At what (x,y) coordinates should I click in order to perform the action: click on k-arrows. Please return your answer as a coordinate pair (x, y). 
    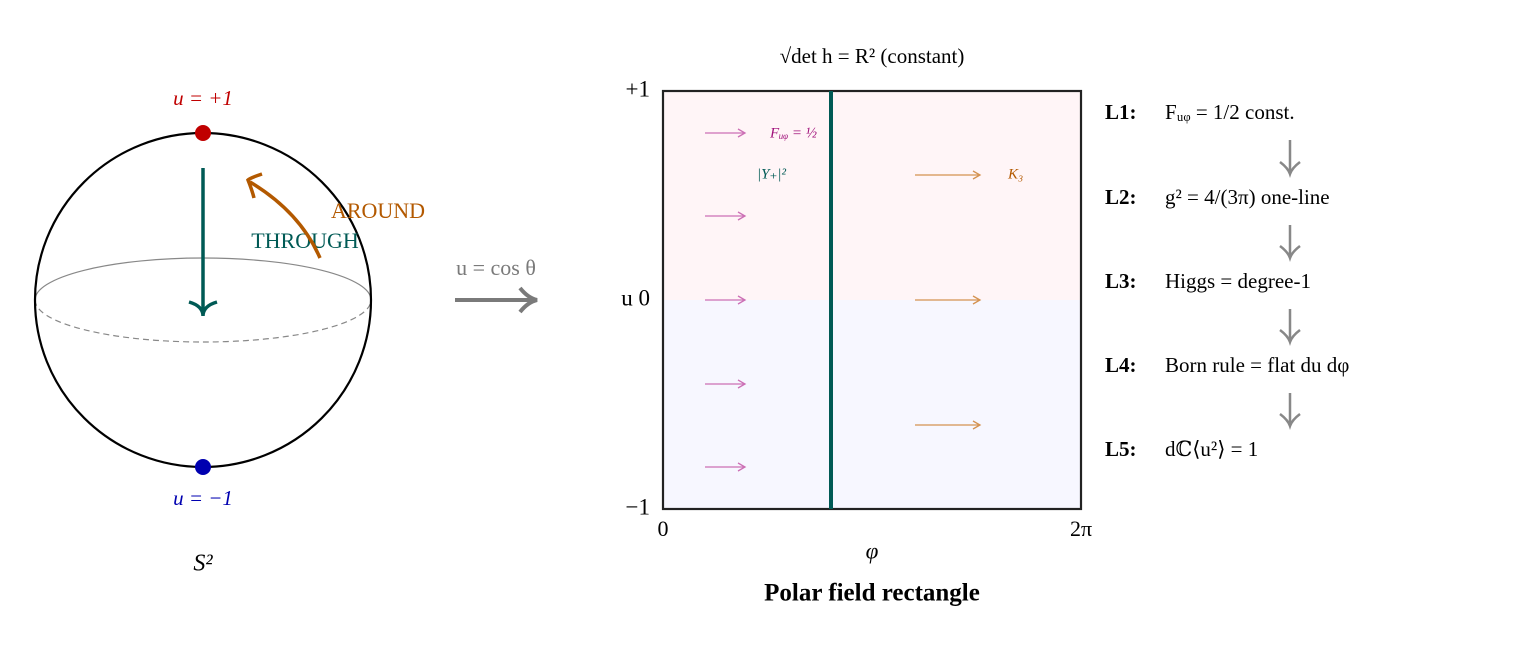
    Looking at the image, I should click on (948, 300).